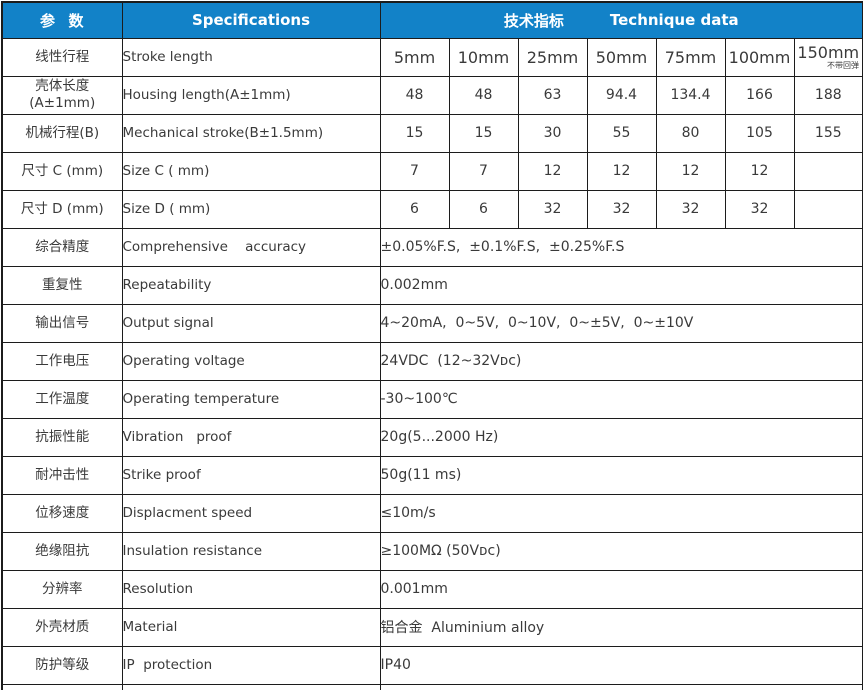  Describe the element at coordinates (251, 665) in the screenshot. I see `spec-cell: IP protection` at that location.